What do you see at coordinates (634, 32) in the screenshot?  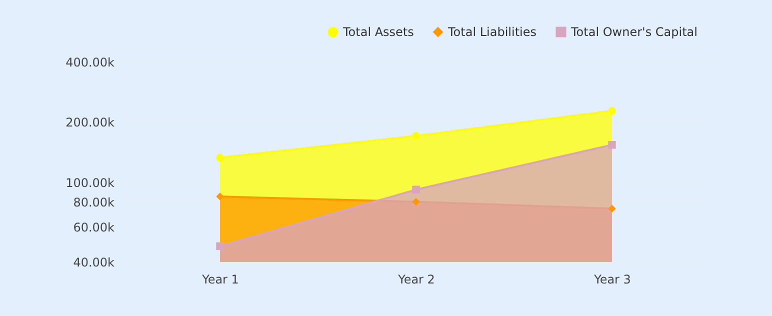 I see `legend-label: Total Owner's Capital` at bounding box center [634, 32].